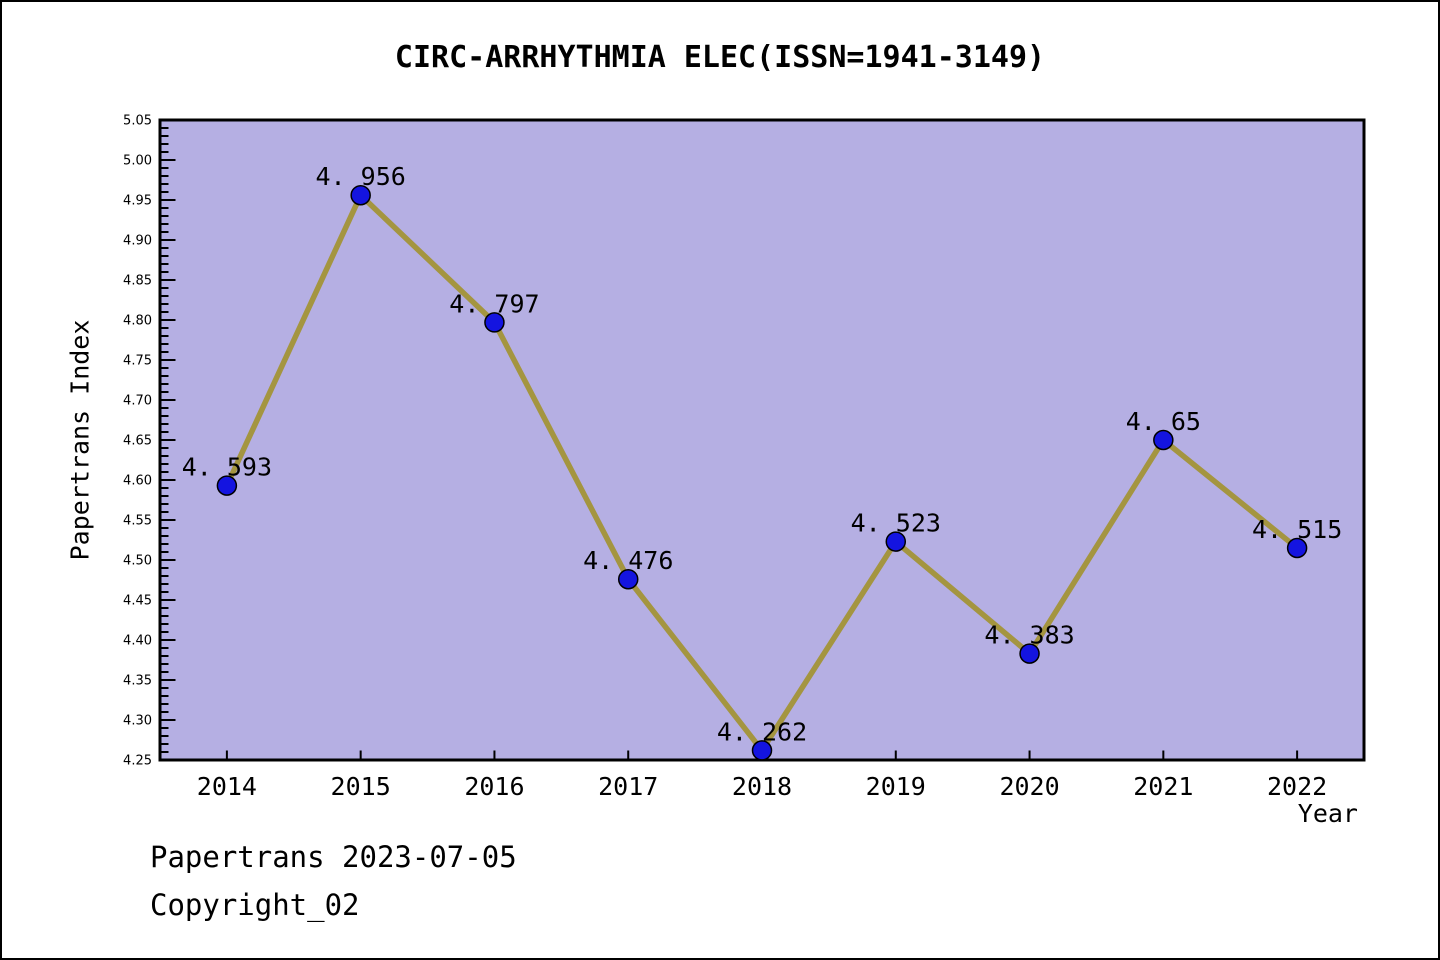 The image size is (1440, 960). Describe the element at coordinates (255, 905) in the screenshot. I see `footer-copyright: Copyright_02` at that location.